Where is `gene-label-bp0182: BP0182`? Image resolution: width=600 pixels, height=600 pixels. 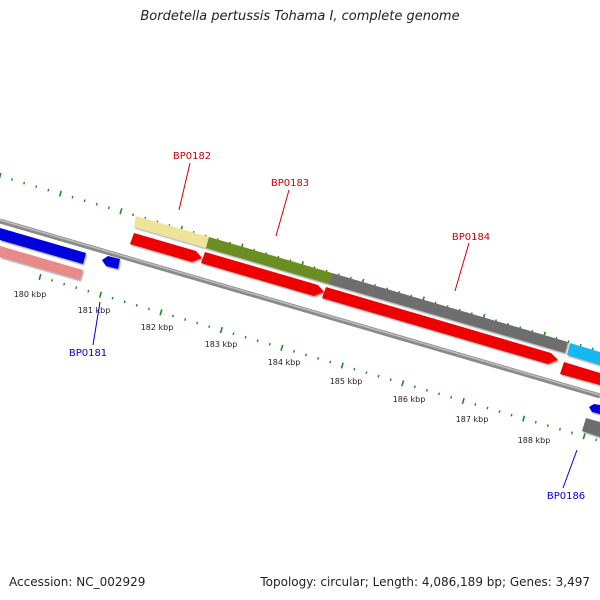 gene-label-bp0182: BP0182 is located at coordinates (192, 156).